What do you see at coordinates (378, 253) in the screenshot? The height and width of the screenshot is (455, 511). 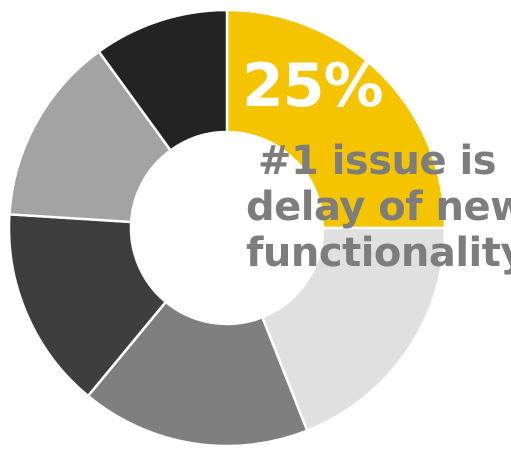 I see `caption-line-3: functionality` at bounding box center [378, 253].